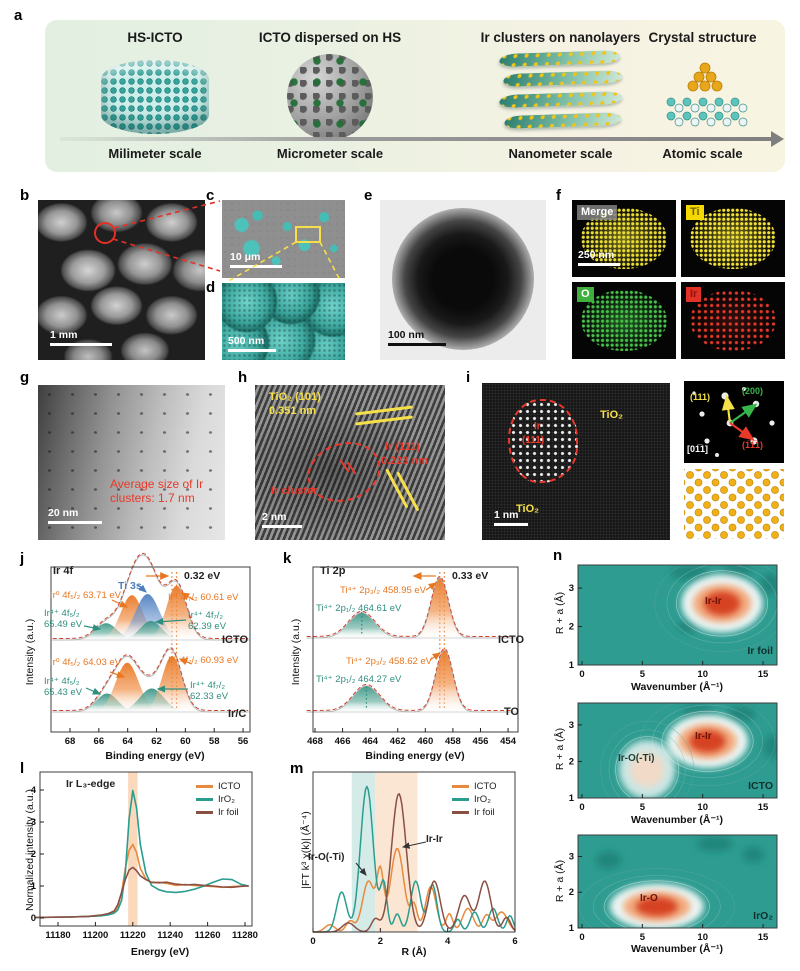  What do you see at coordinates (130, 586) in the screenshot?
I see `ti3s-peak-label: Ti 3s` at bounding box center [130, 586].